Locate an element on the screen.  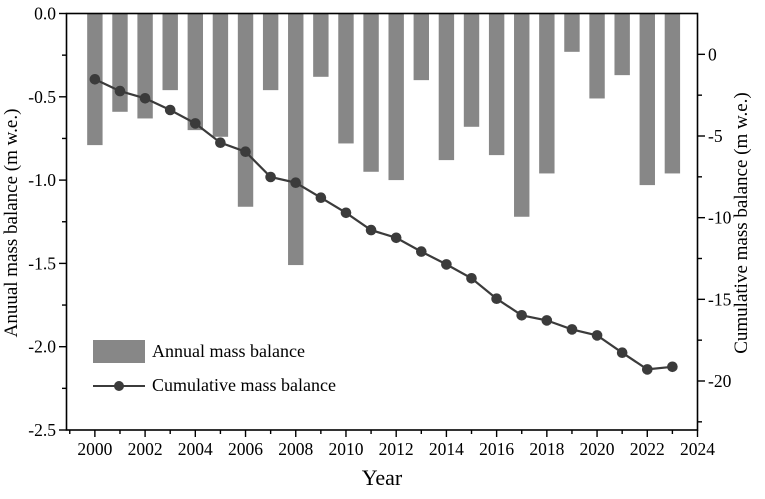
point-2015 is located at coordinates (471, 278).